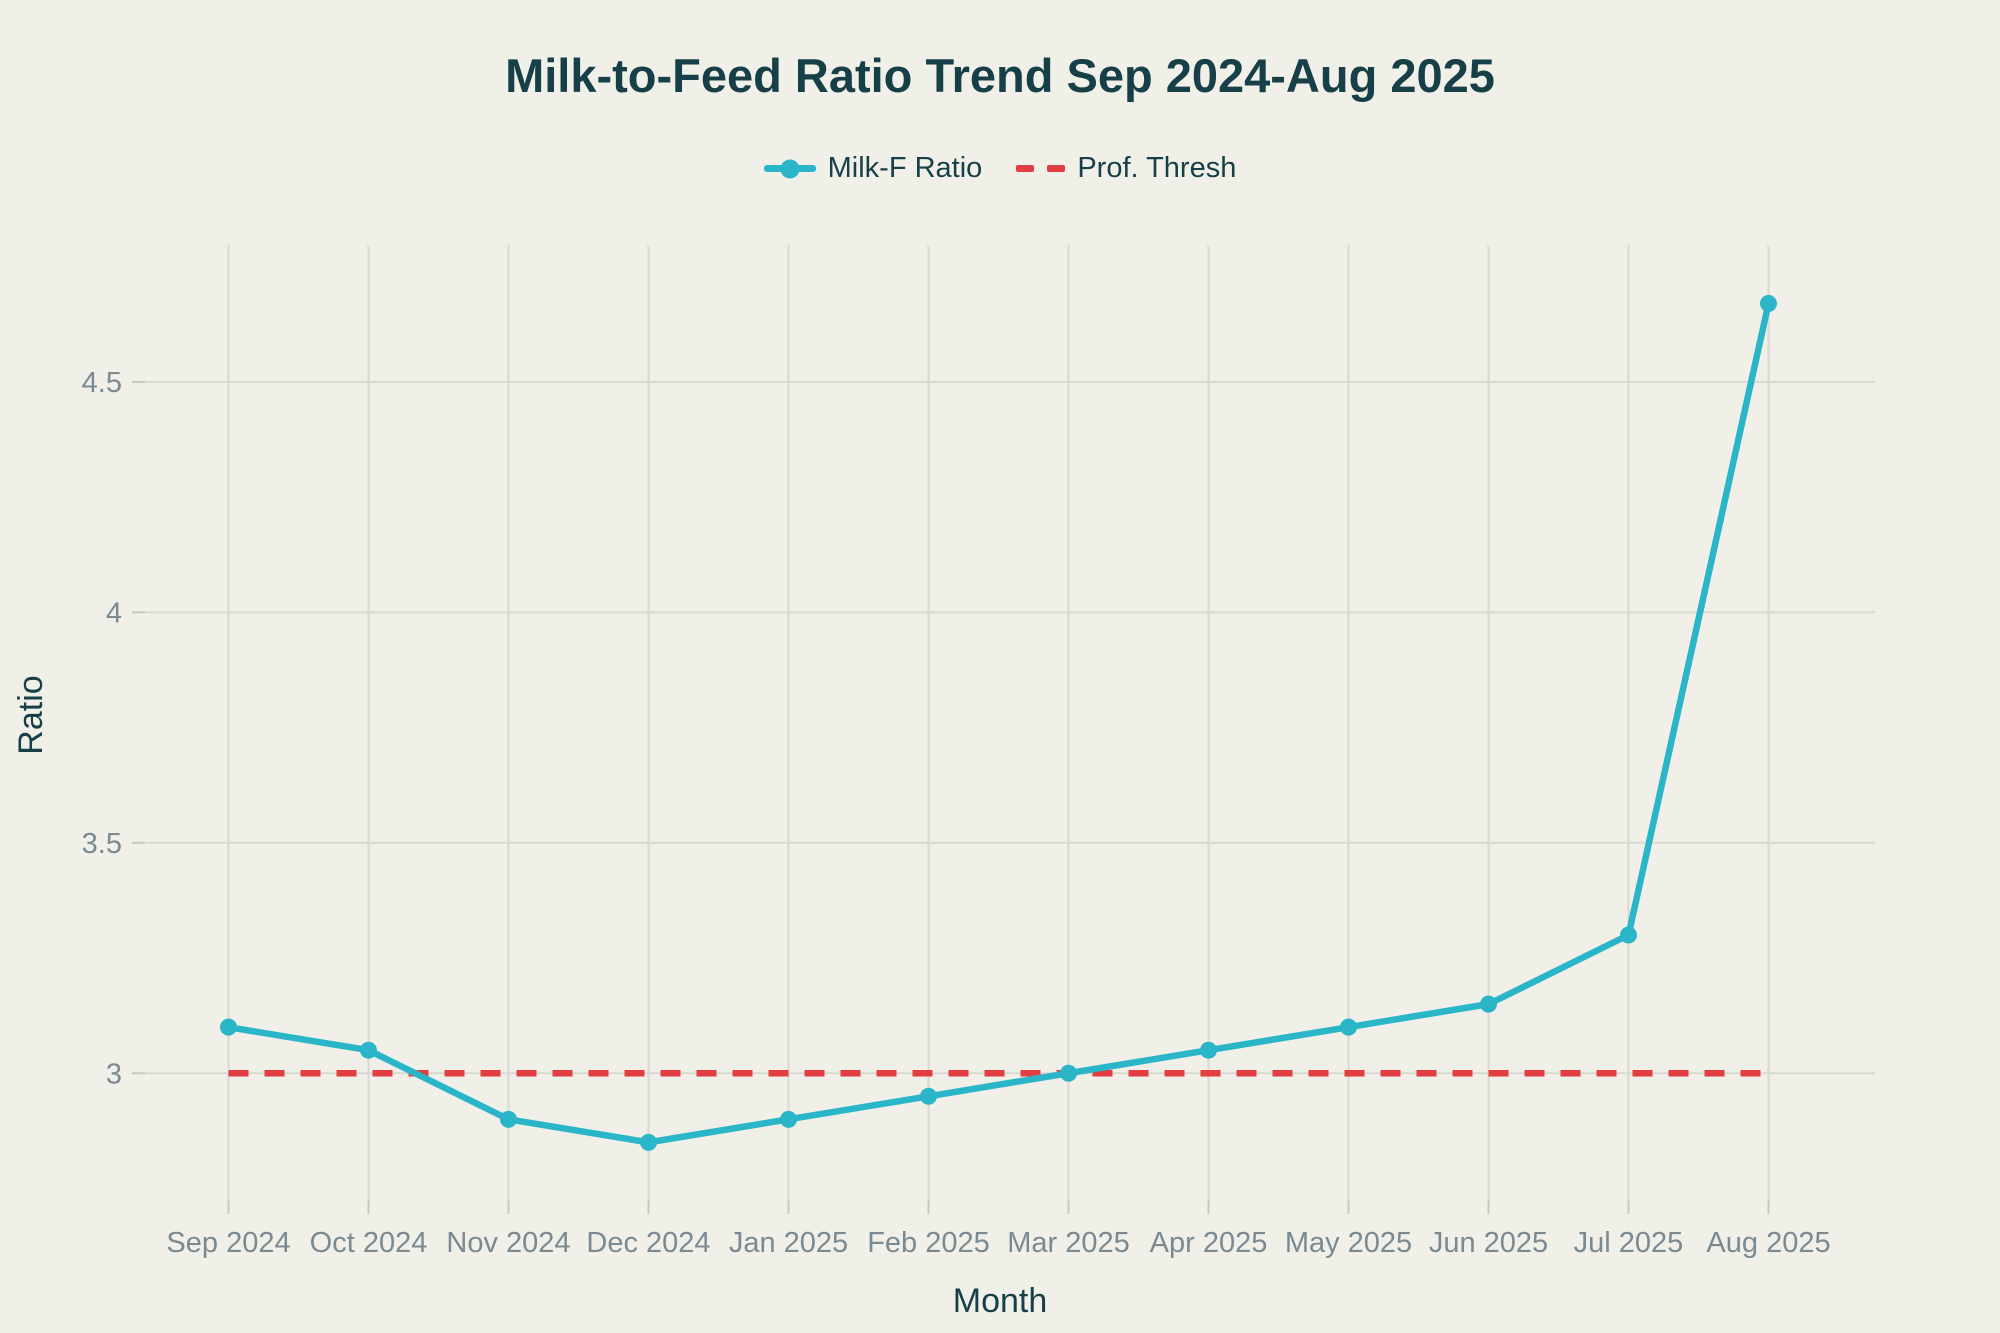 This screenshot has height=1333, width=2000. What do you see at coordinates (508, 1243) in the screenshot?
I see `x-tick-label: Nov 2024` at bounding box center [508, 1243].